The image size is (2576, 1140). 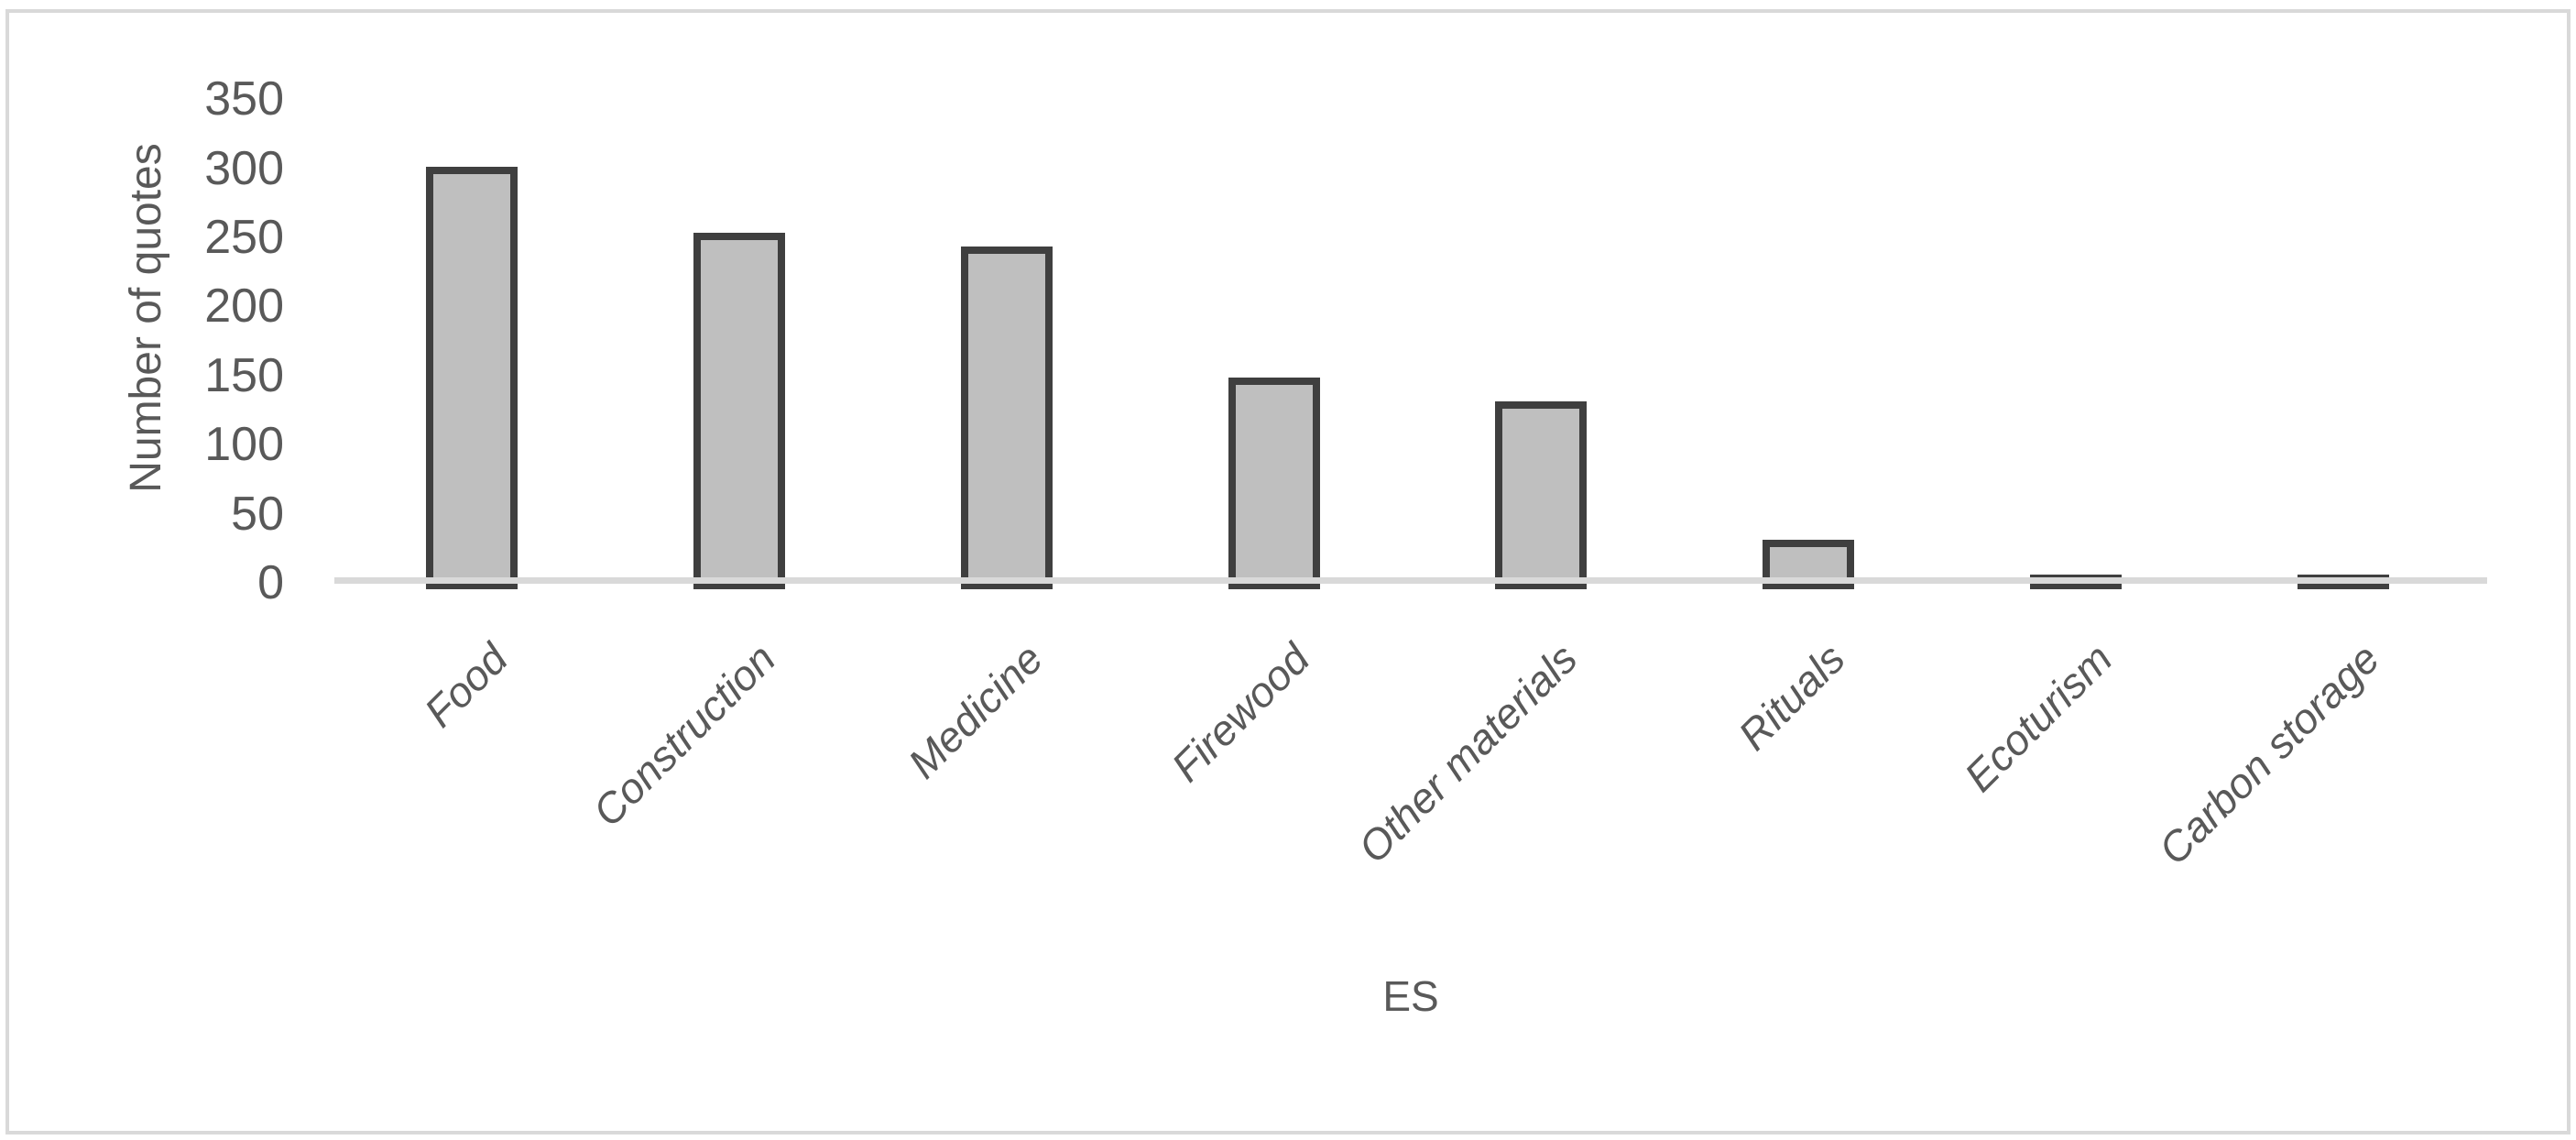 I want to click on y-tick-label: 150, so click(x=244, y=375).